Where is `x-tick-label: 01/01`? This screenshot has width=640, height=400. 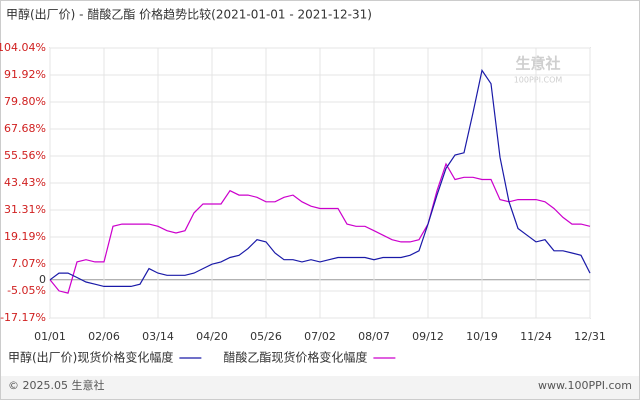
x-tick-label: 01/01 is located at coordinates (50, 336).